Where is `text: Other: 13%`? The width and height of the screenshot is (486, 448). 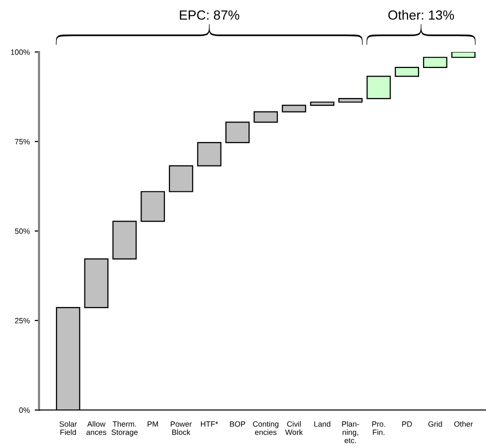
text: Other: 13% is located at coordinates (421, 15).